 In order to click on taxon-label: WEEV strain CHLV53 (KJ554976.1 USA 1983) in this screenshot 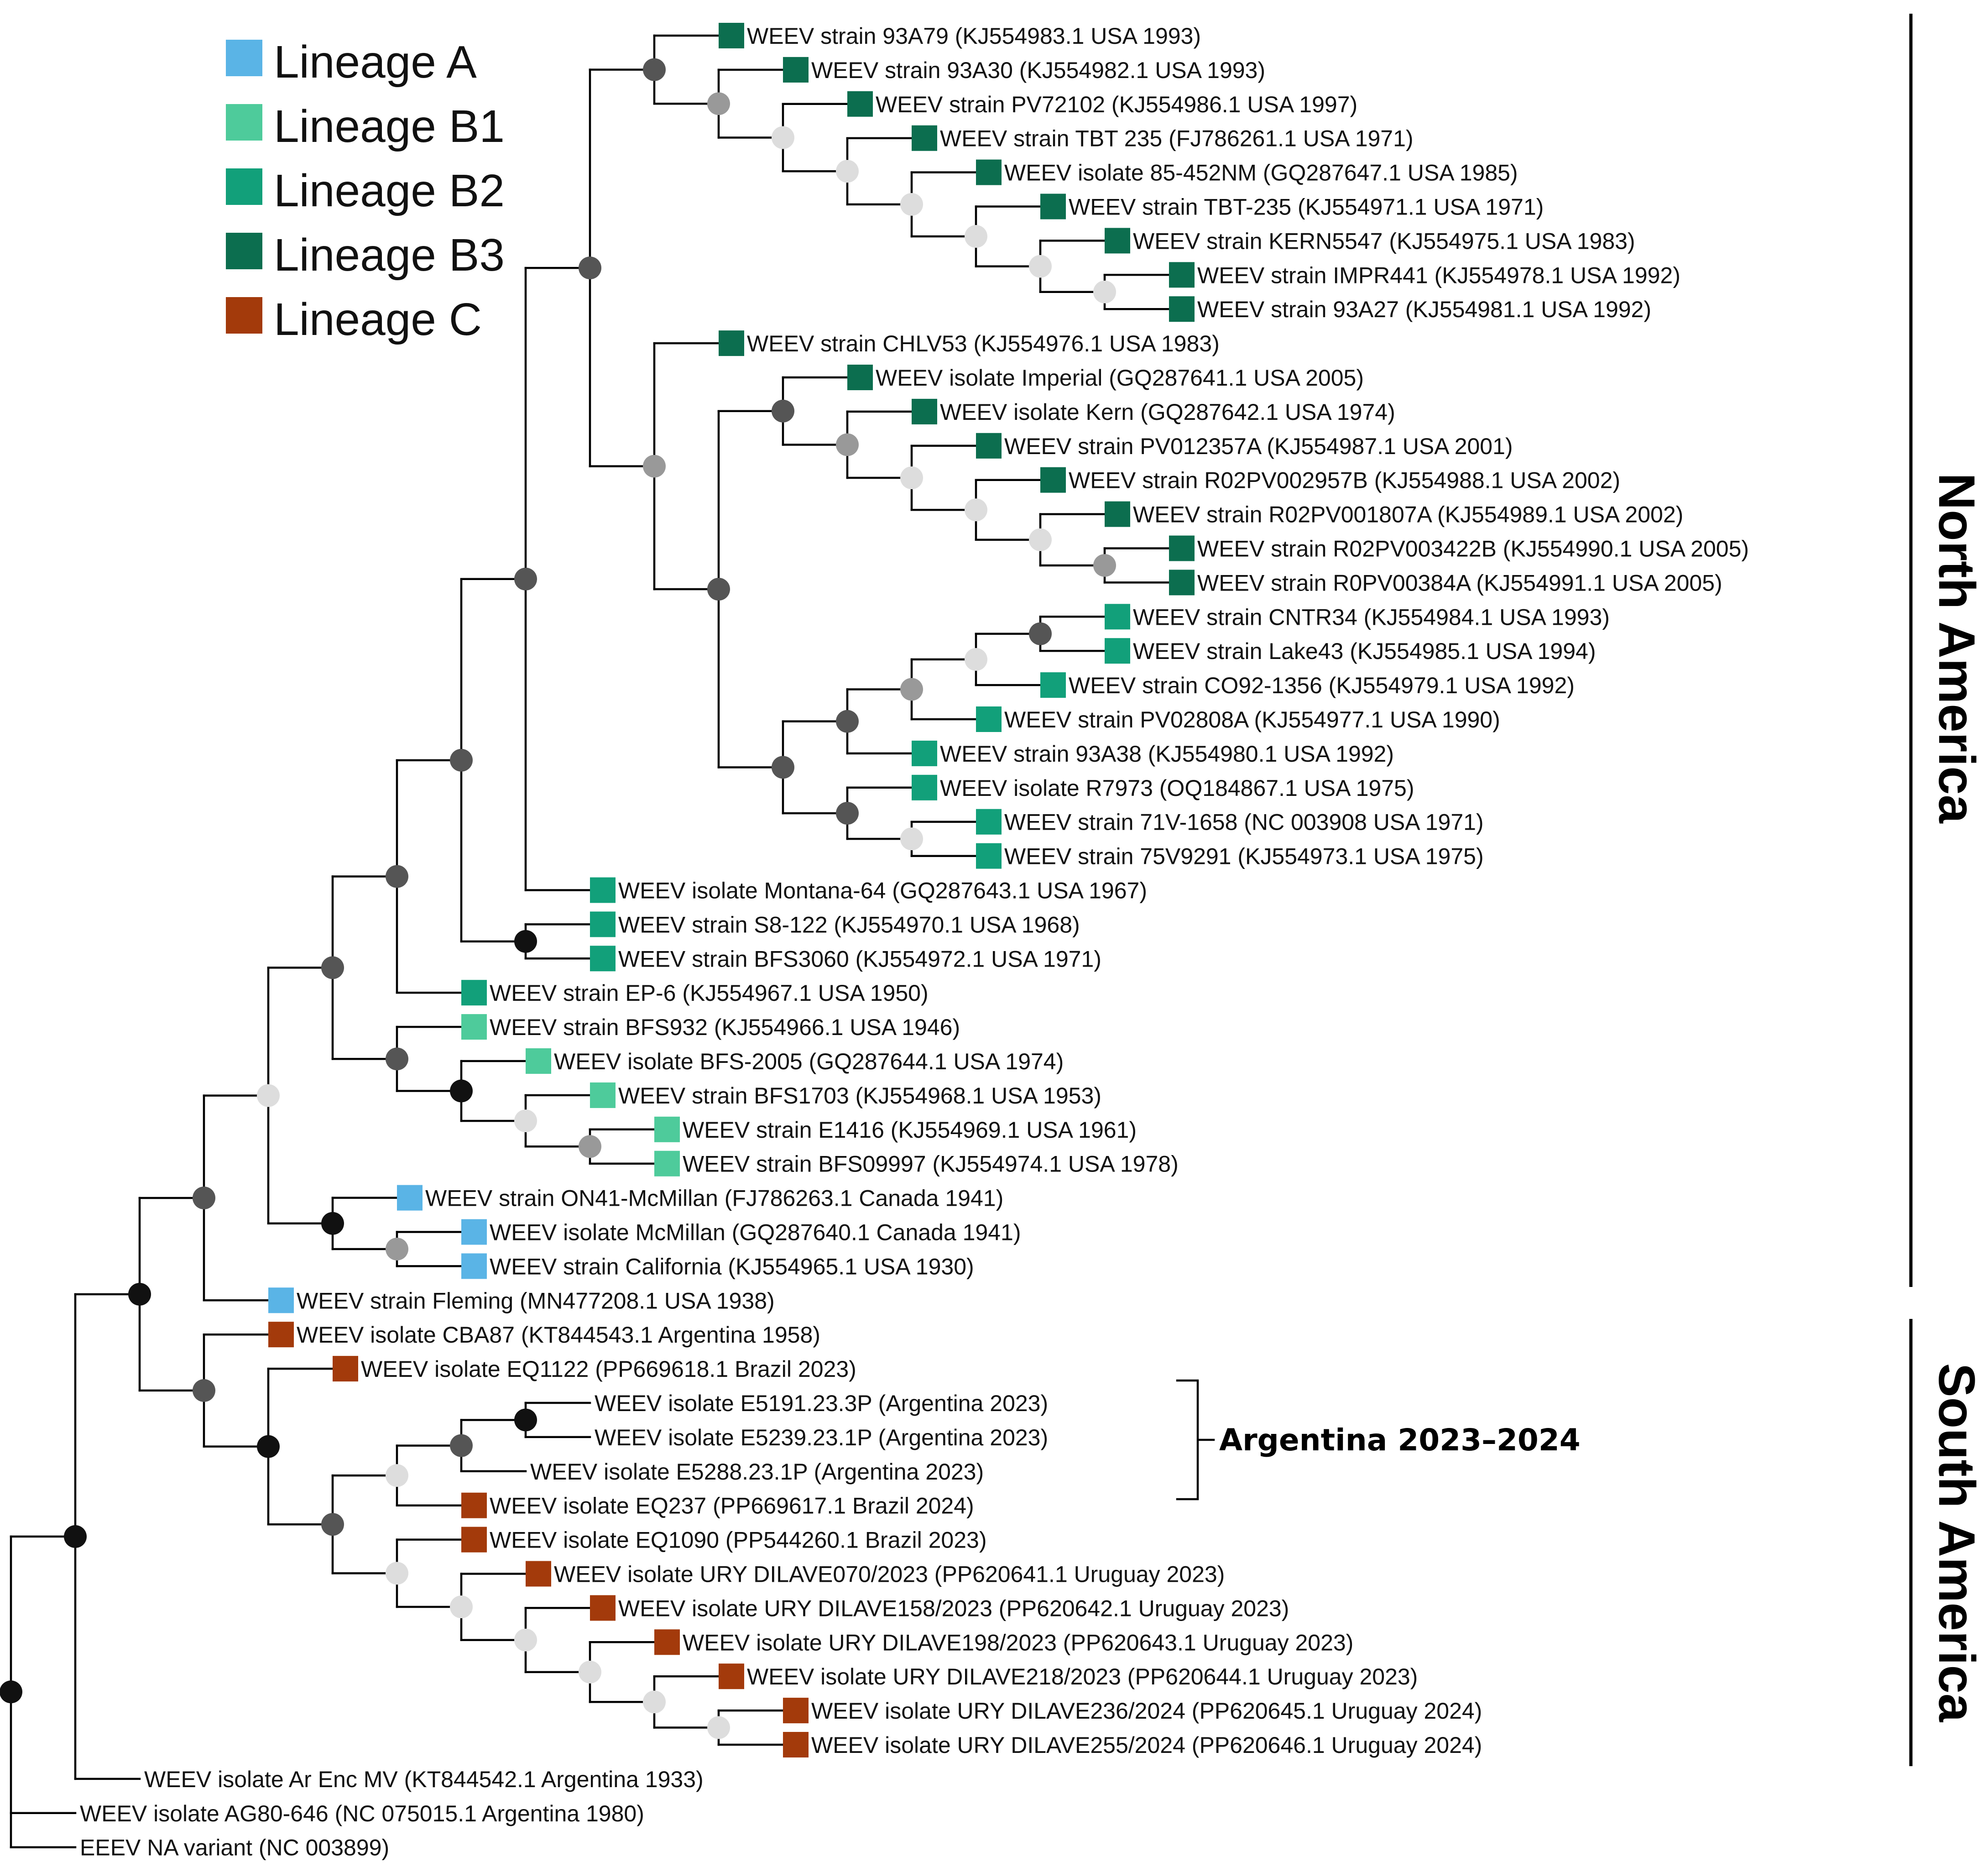, I will do `click(983, 343)`.